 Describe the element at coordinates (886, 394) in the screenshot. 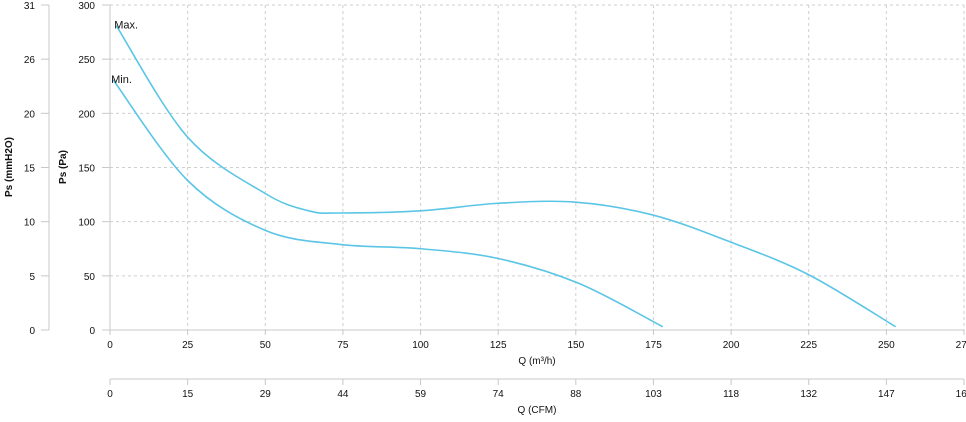

I see `secondary-x-tick-label: 147` at that location.